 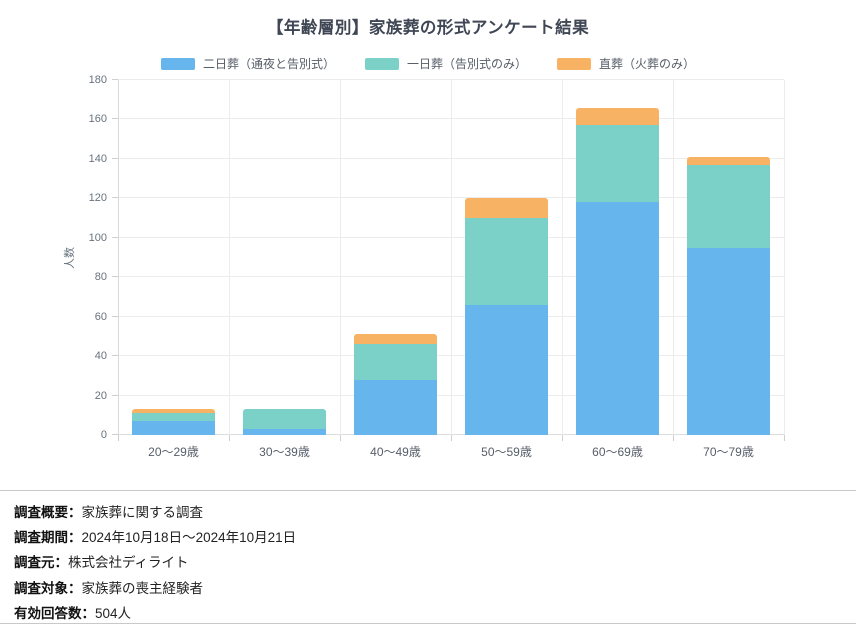 I want to click on legend-item-一日葬（告別式のみ）: 一日葬（告別式のみ）, so click(x=445, y=63).